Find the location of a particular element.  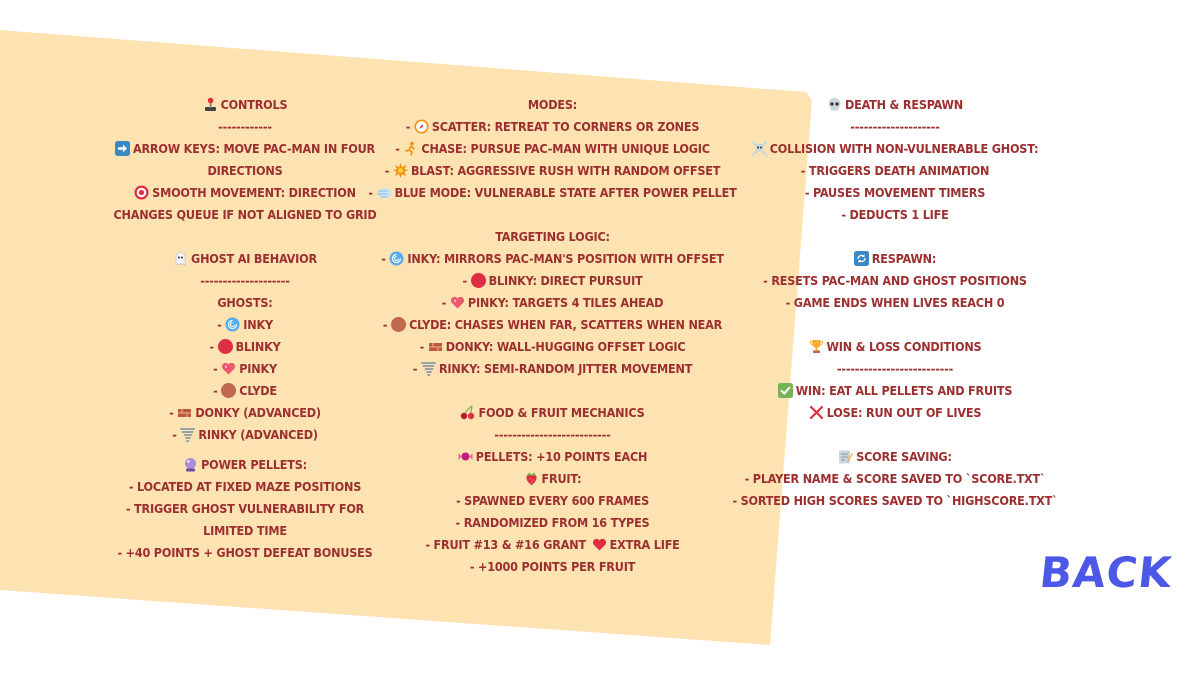

respawn-line-2: - GAME ENDS WHEN LIVES REACH 0 is located at coordinates (895, 302).